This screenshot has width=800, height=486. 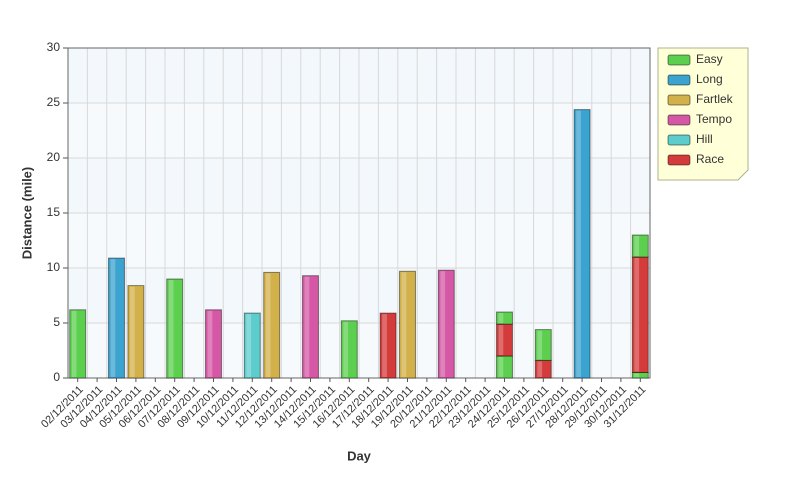 I want to click on y-axis-title: Distance (mile), so click(x=26, y=213).